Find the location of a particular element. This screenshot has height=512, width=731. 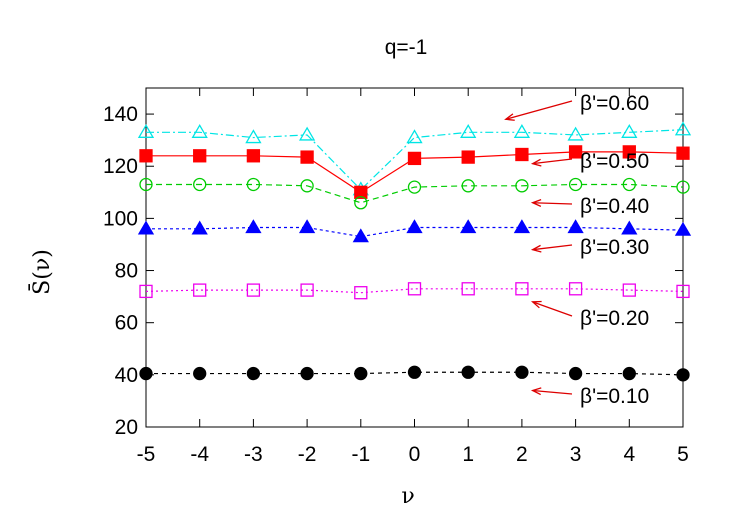

series-β'=0.20 is located at coordinates (414, 291).